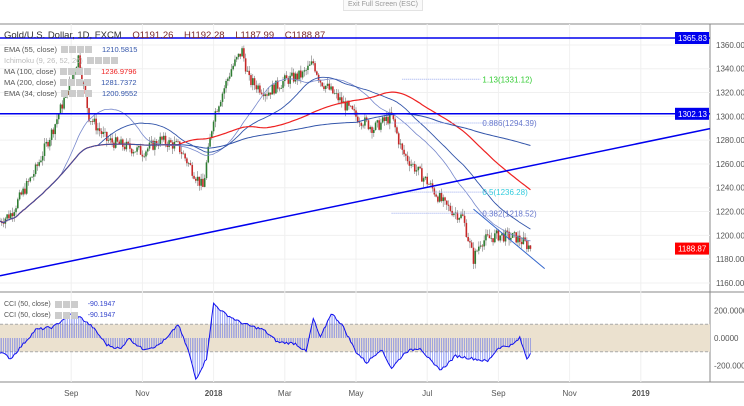 The image size is (744, 406). I want to click on cci-tick-label: -200.0000, so click(729, 366).